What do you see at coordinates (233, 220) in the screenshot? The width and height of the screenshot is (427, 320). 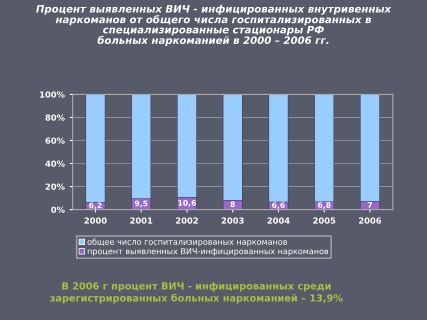 I see `x-tick-label: 2003` at bounding box center [233, 220].